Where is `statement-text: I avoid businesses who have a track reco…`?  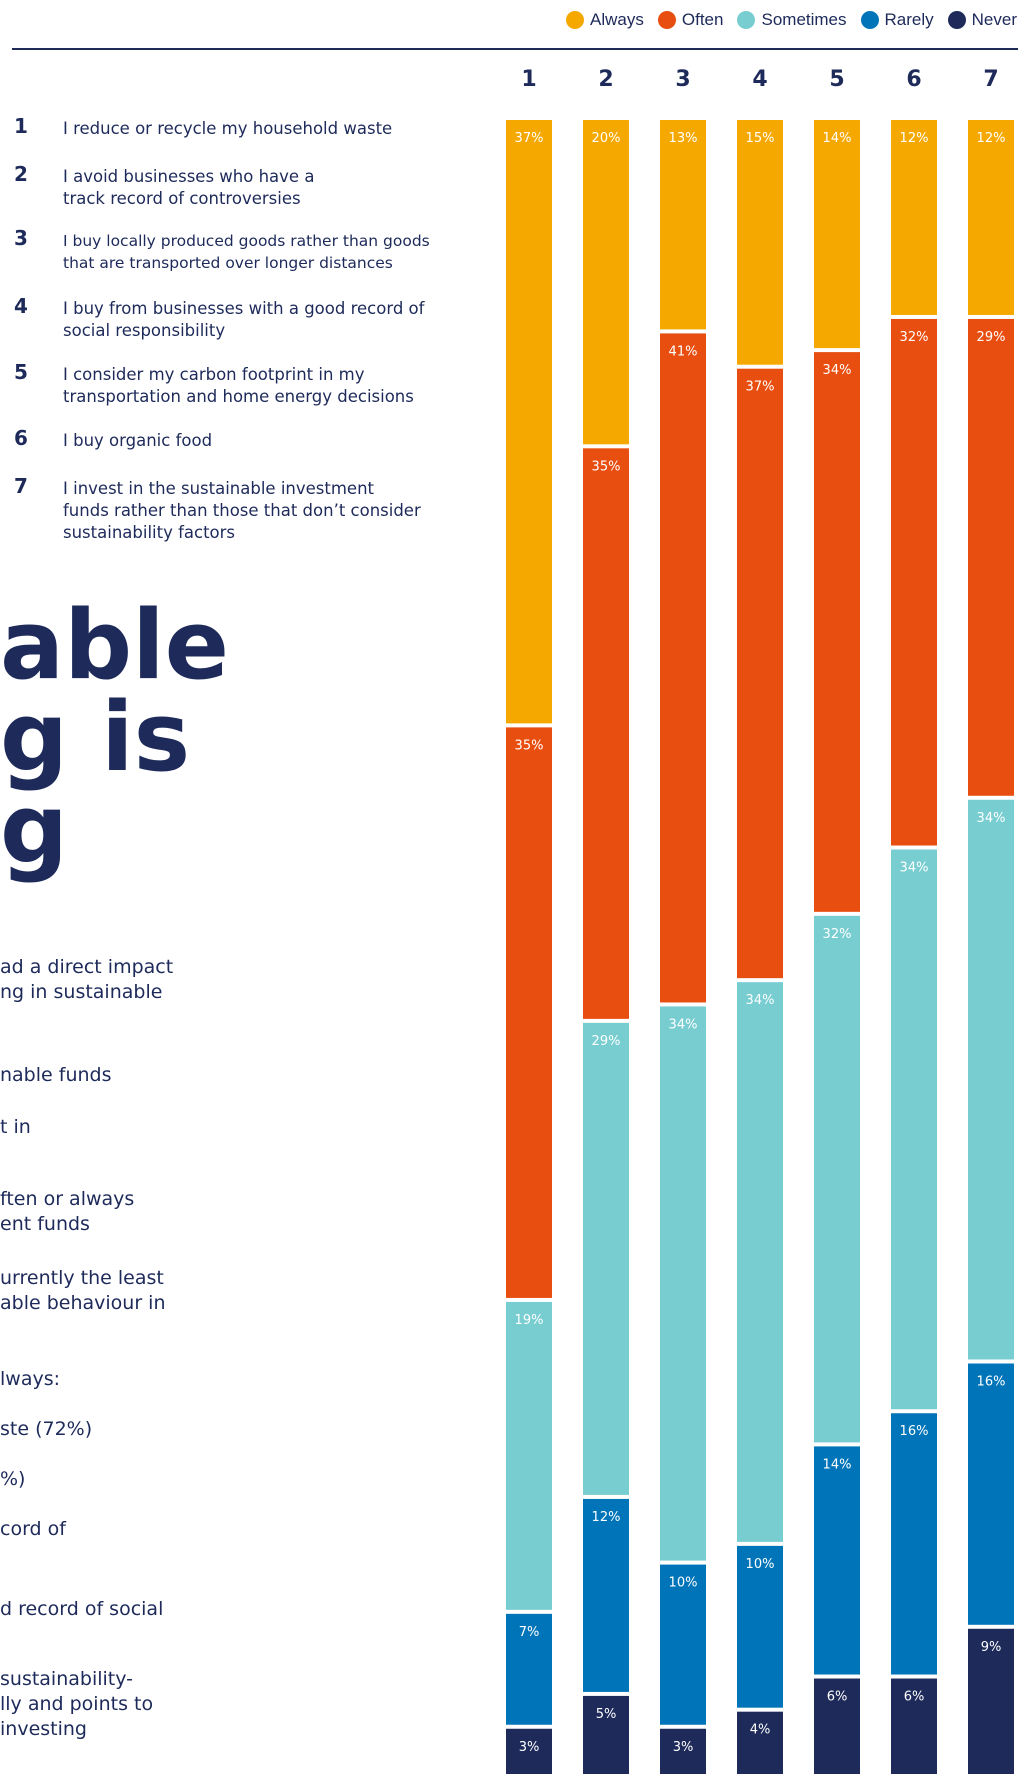 statement-text: I avoid businesses who have a track reco… is located at coordinates (189, 187).